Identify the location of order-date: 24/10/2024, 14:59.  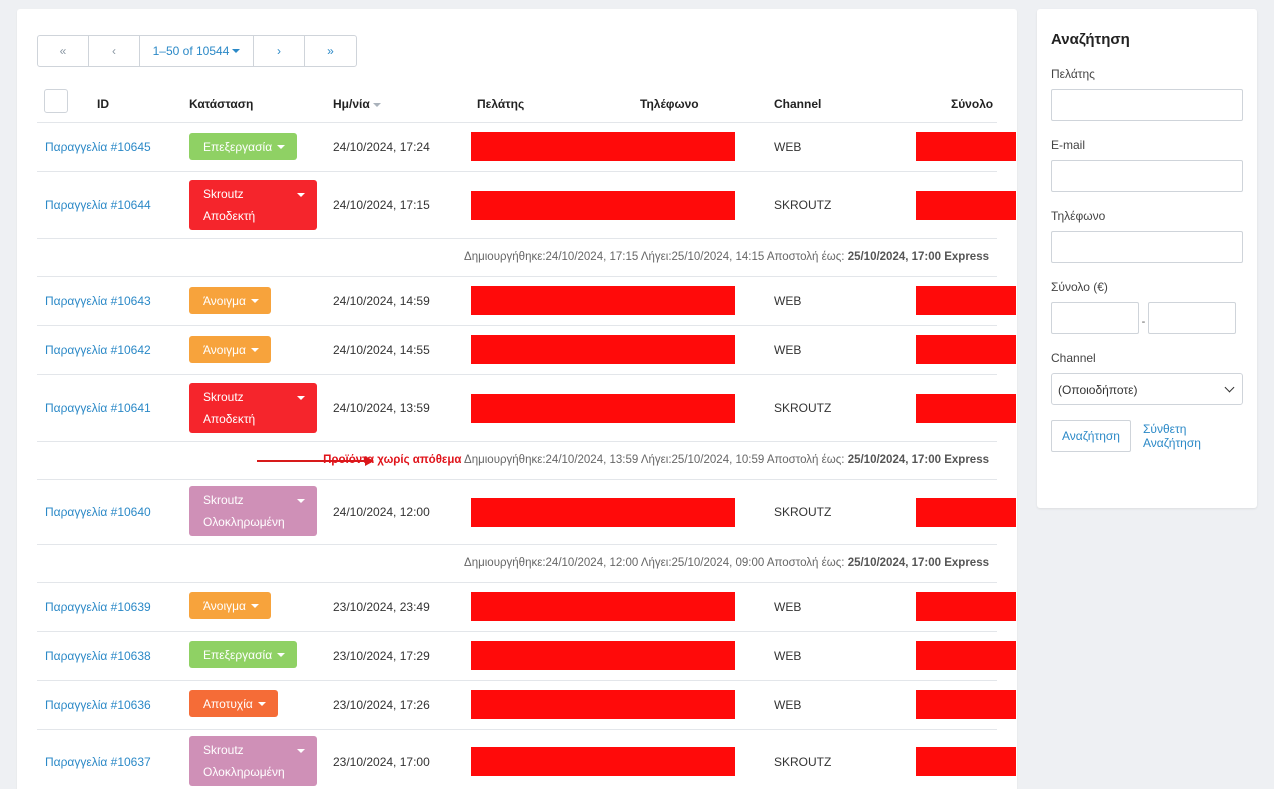
(381, 301).